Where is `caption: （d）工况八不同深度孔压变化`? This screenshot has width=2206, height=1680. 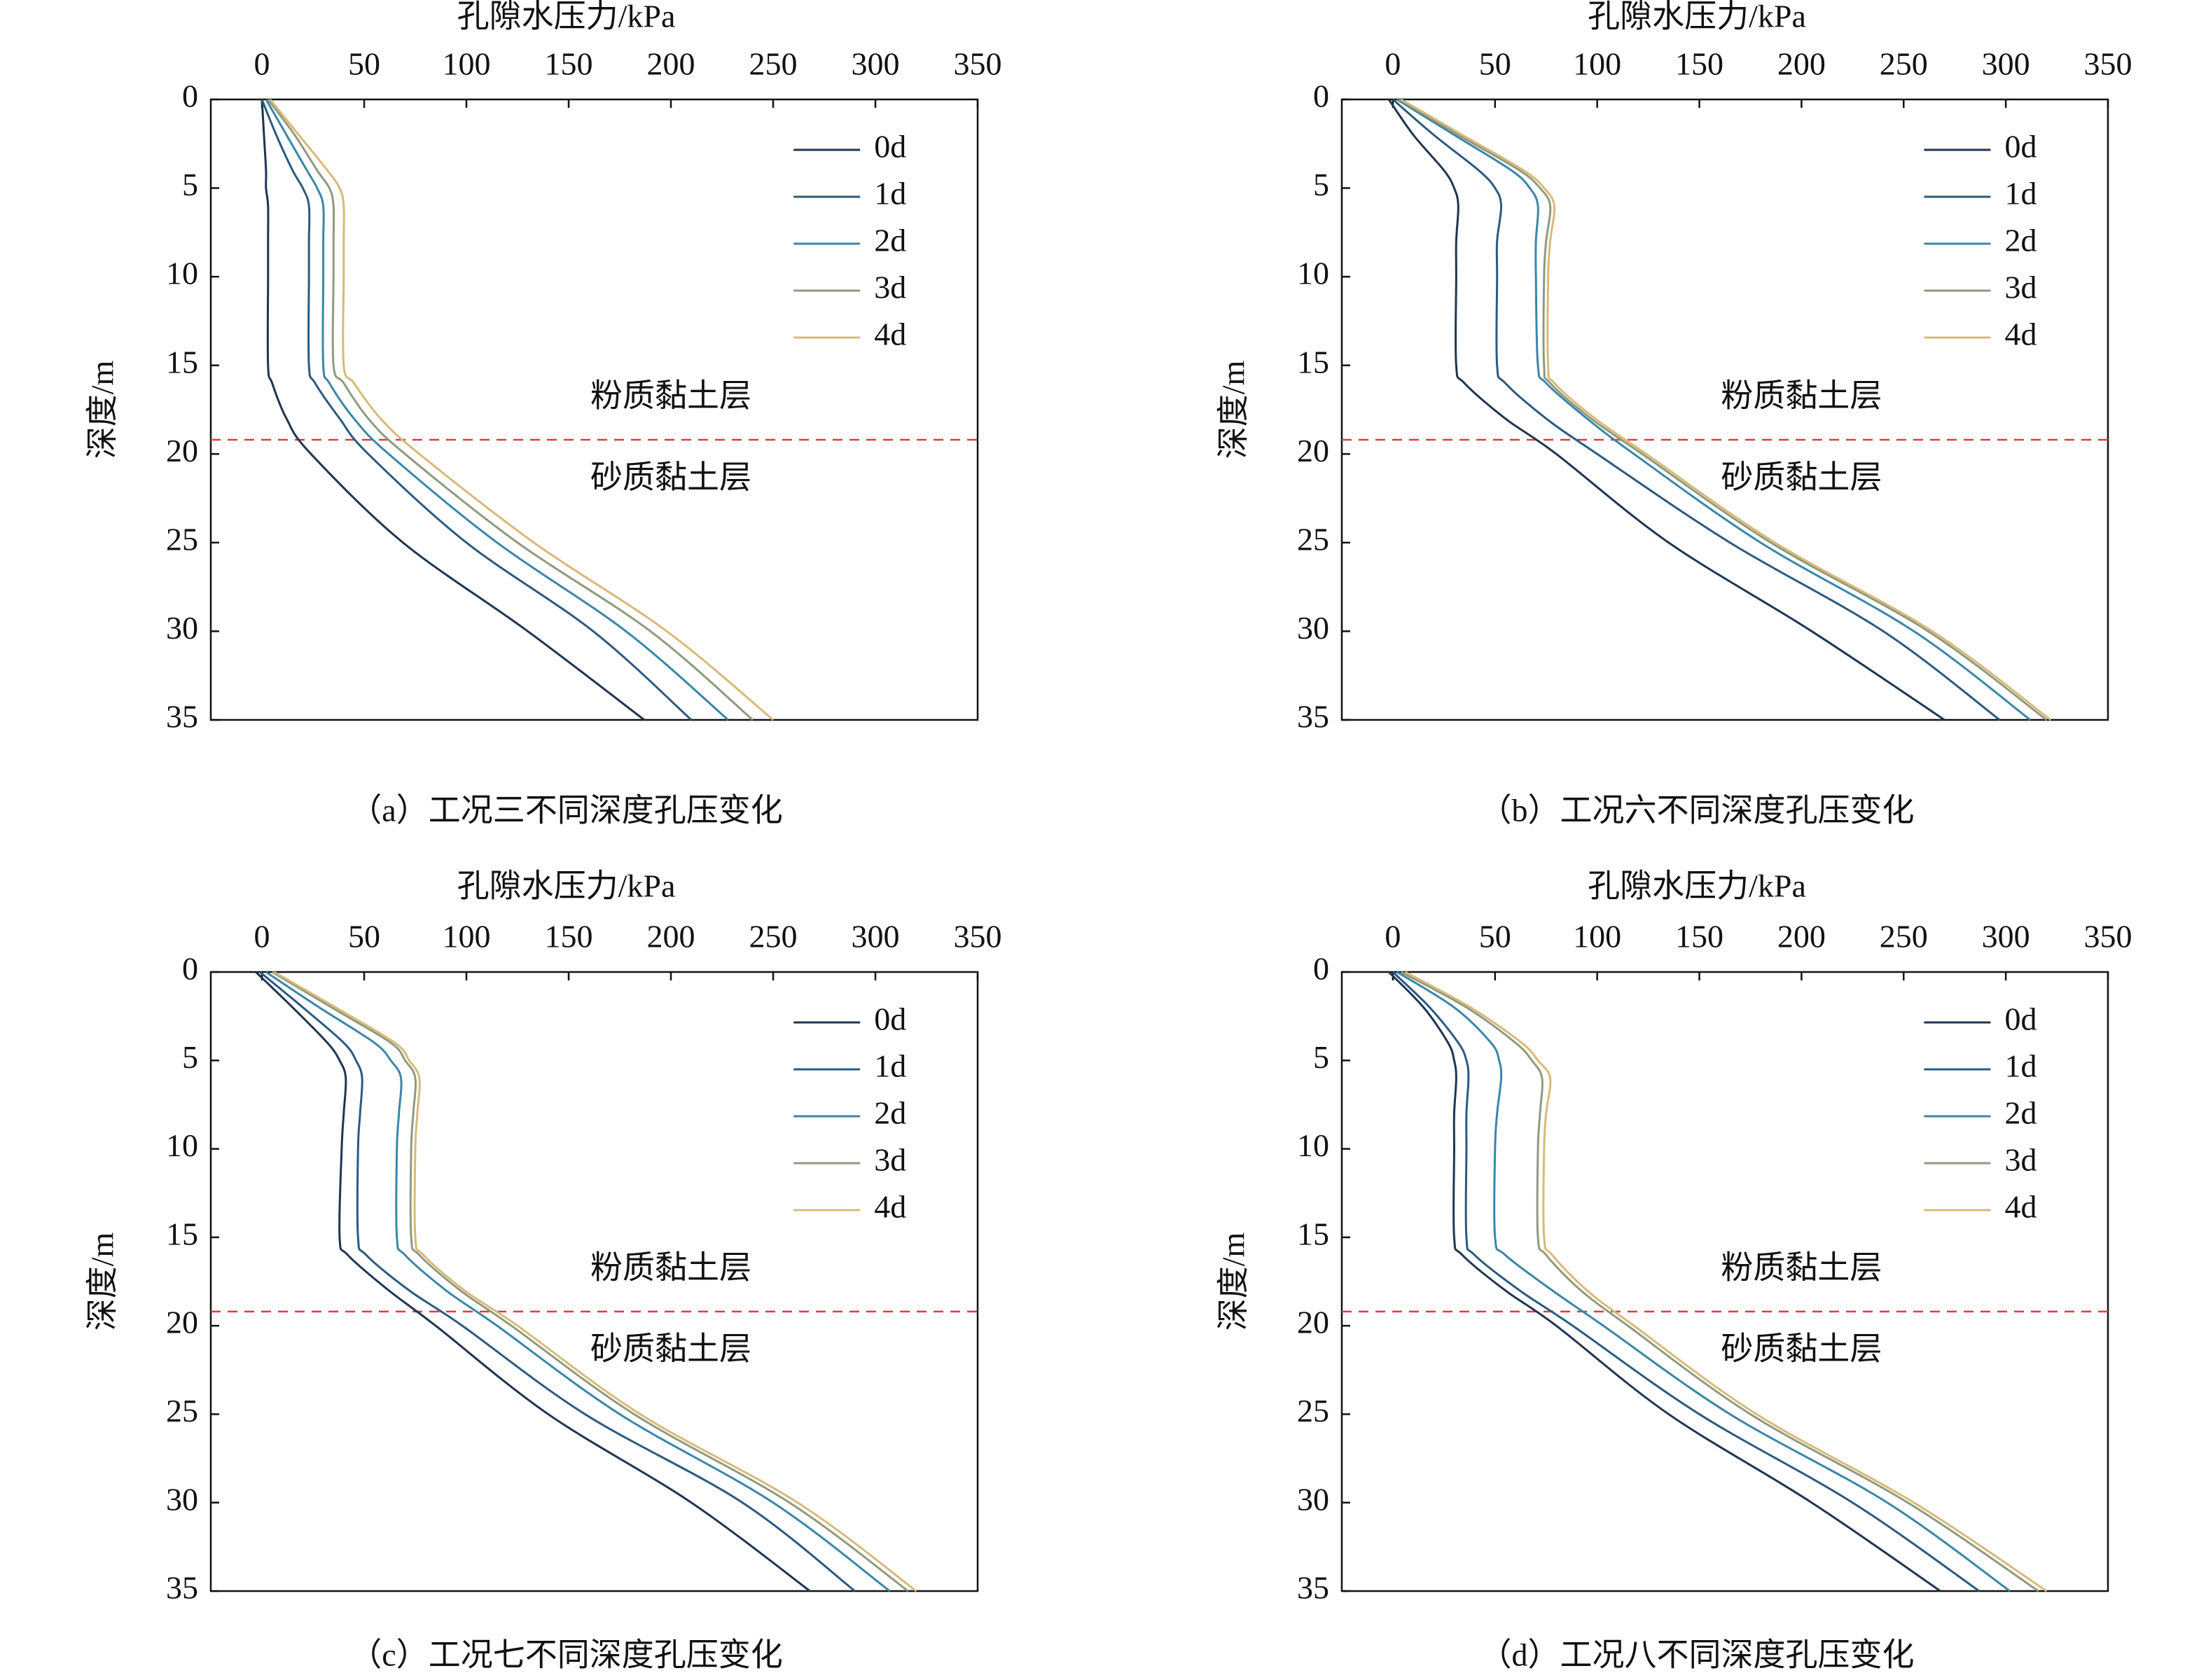
caption: （d）工况八不同深度孔压变化 is located at coordinates (1697, 1655).